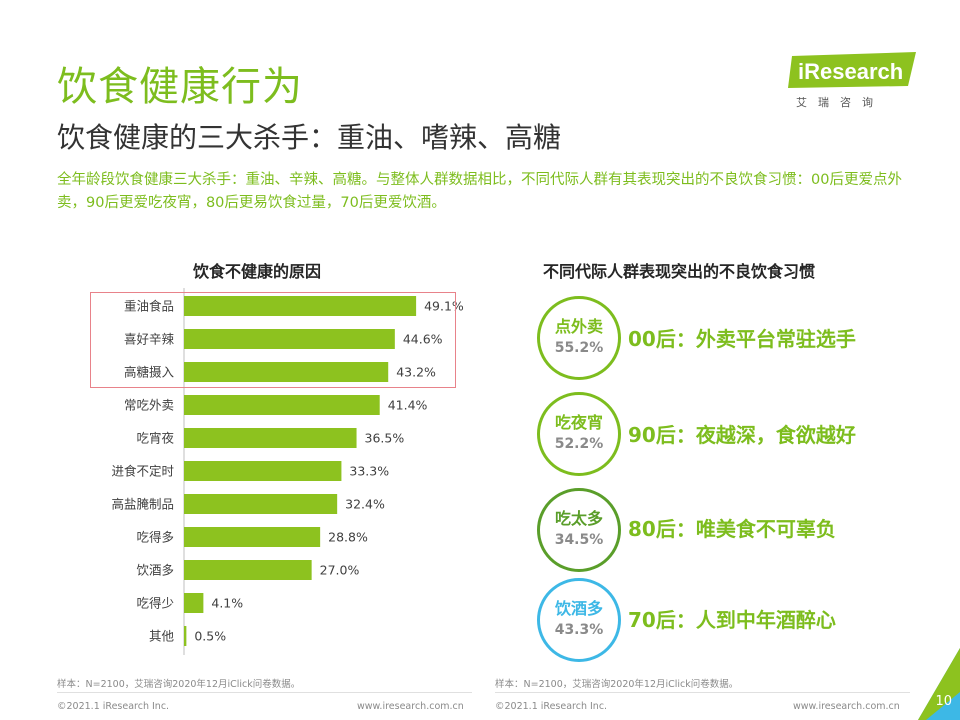  What do you see at coordinates (578, 326) in the screenshot?
I see `habit-name-00s: 点外卖` at bounding box center [578, 326].